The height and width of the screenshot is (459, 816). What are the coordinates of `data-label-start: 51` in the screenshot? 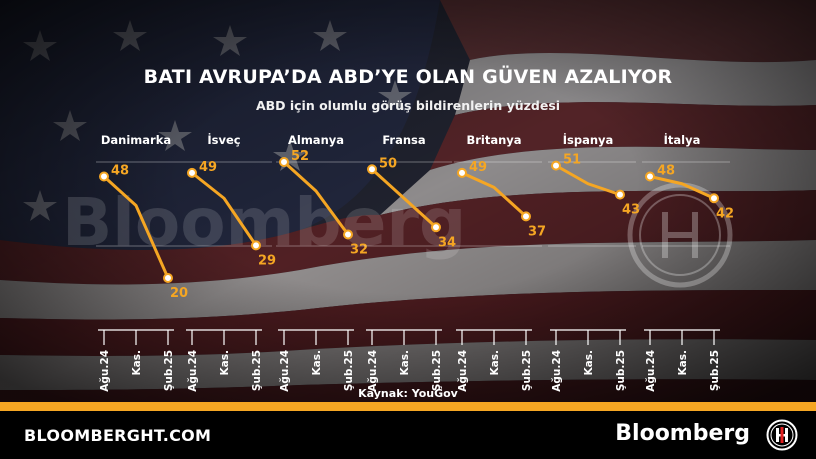 It's located at (572, 160).